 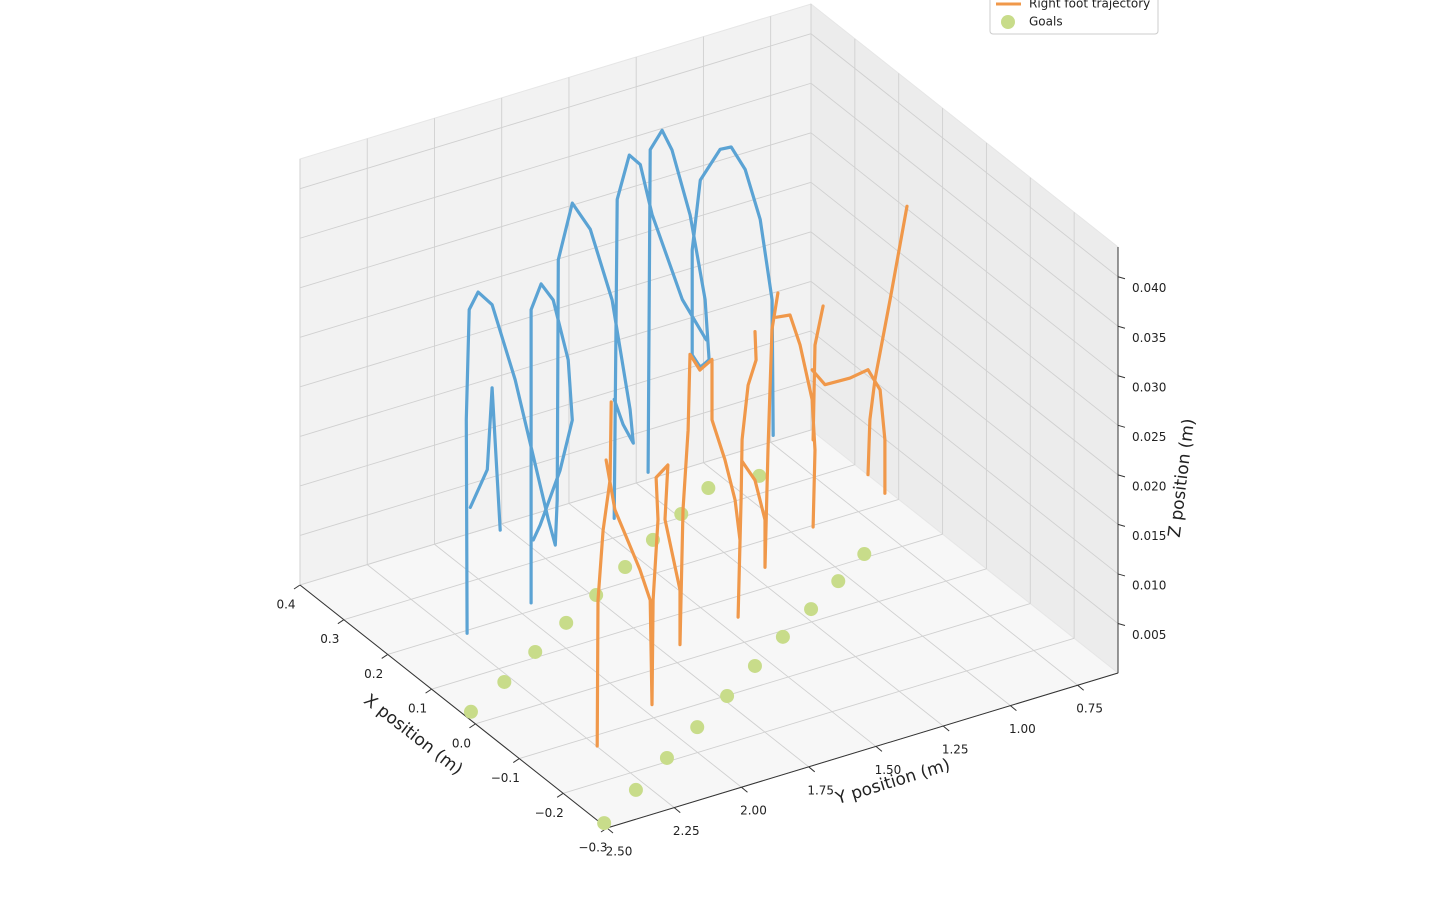 What do you see at coordinates (417, 709) in the screenshot?
I see `x-tick-label: 0.1` at bounding box center [417, 709].